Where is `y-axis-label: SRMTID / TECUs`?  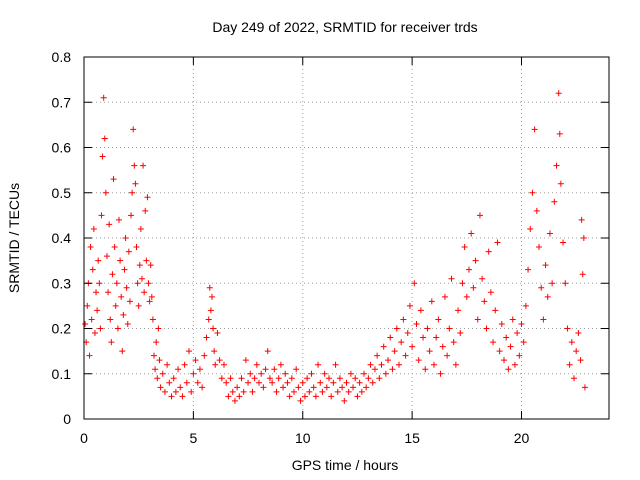 y-axis-label: SRMTID / TECUs is located at coordinates (14, 238).